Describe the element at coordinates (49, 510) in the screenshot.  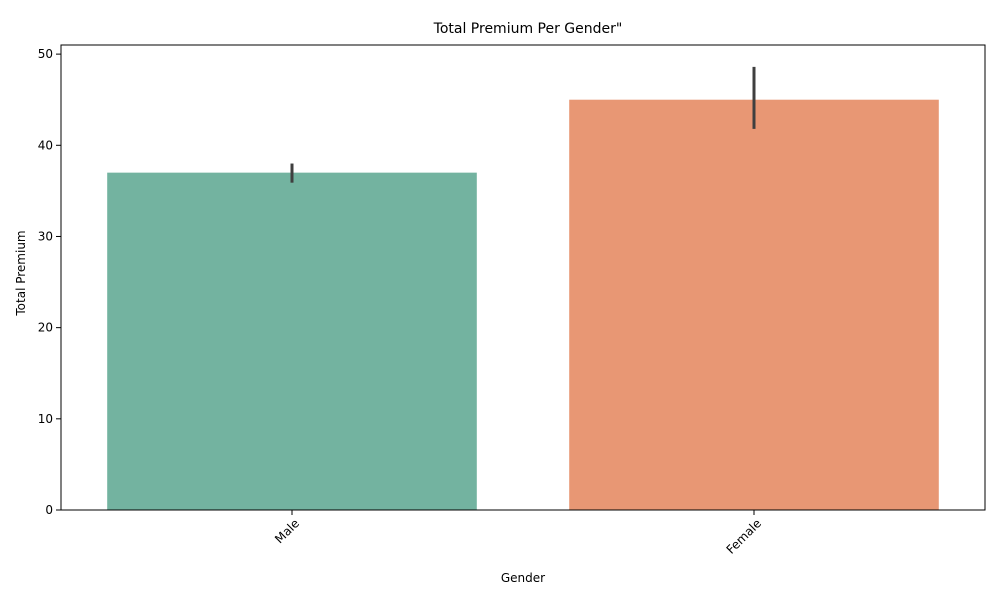
I see `y-tick-label: 0` at that location.